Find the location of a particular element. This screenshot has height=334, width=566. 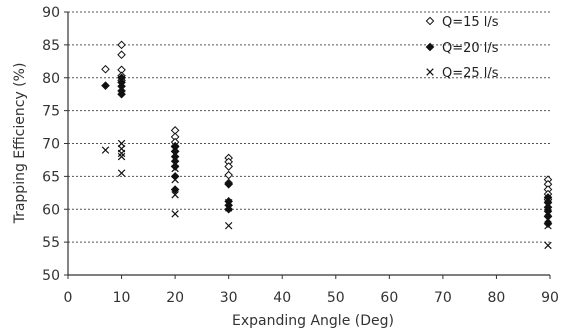

x-tick-labels: 0 10 20 30 40 50 60 70 80 90 is located at coordinates (311, 298).